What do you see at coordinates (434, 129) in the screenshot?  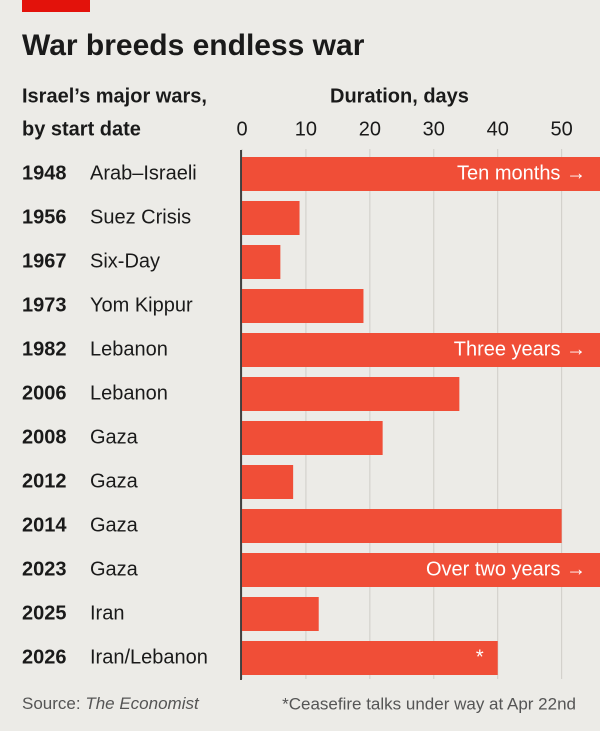 I see `x-tick-label: 30` at bounding box center [434, 129].